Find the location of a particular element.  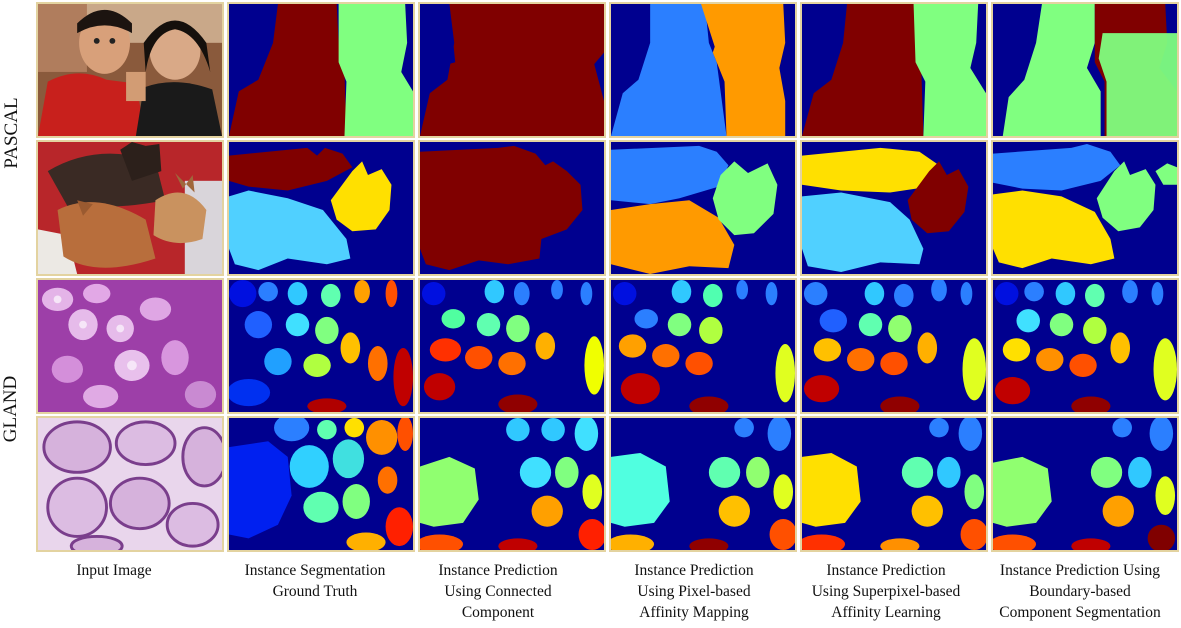

column-label-input-image: Input Image is located at coordinates (114, 570).